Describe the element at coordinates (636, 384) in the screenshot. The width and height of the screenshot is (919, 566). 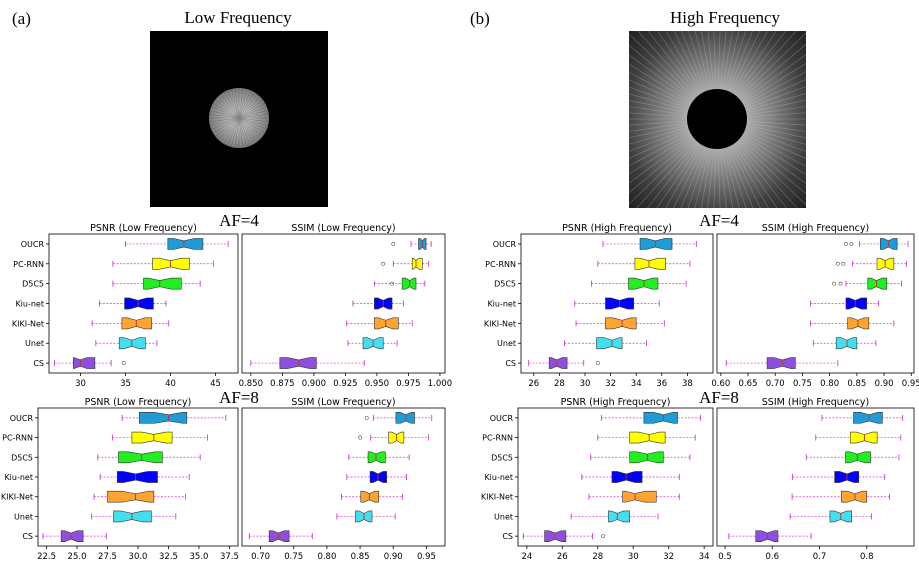
I see `x-tick-label: 34` at that location.